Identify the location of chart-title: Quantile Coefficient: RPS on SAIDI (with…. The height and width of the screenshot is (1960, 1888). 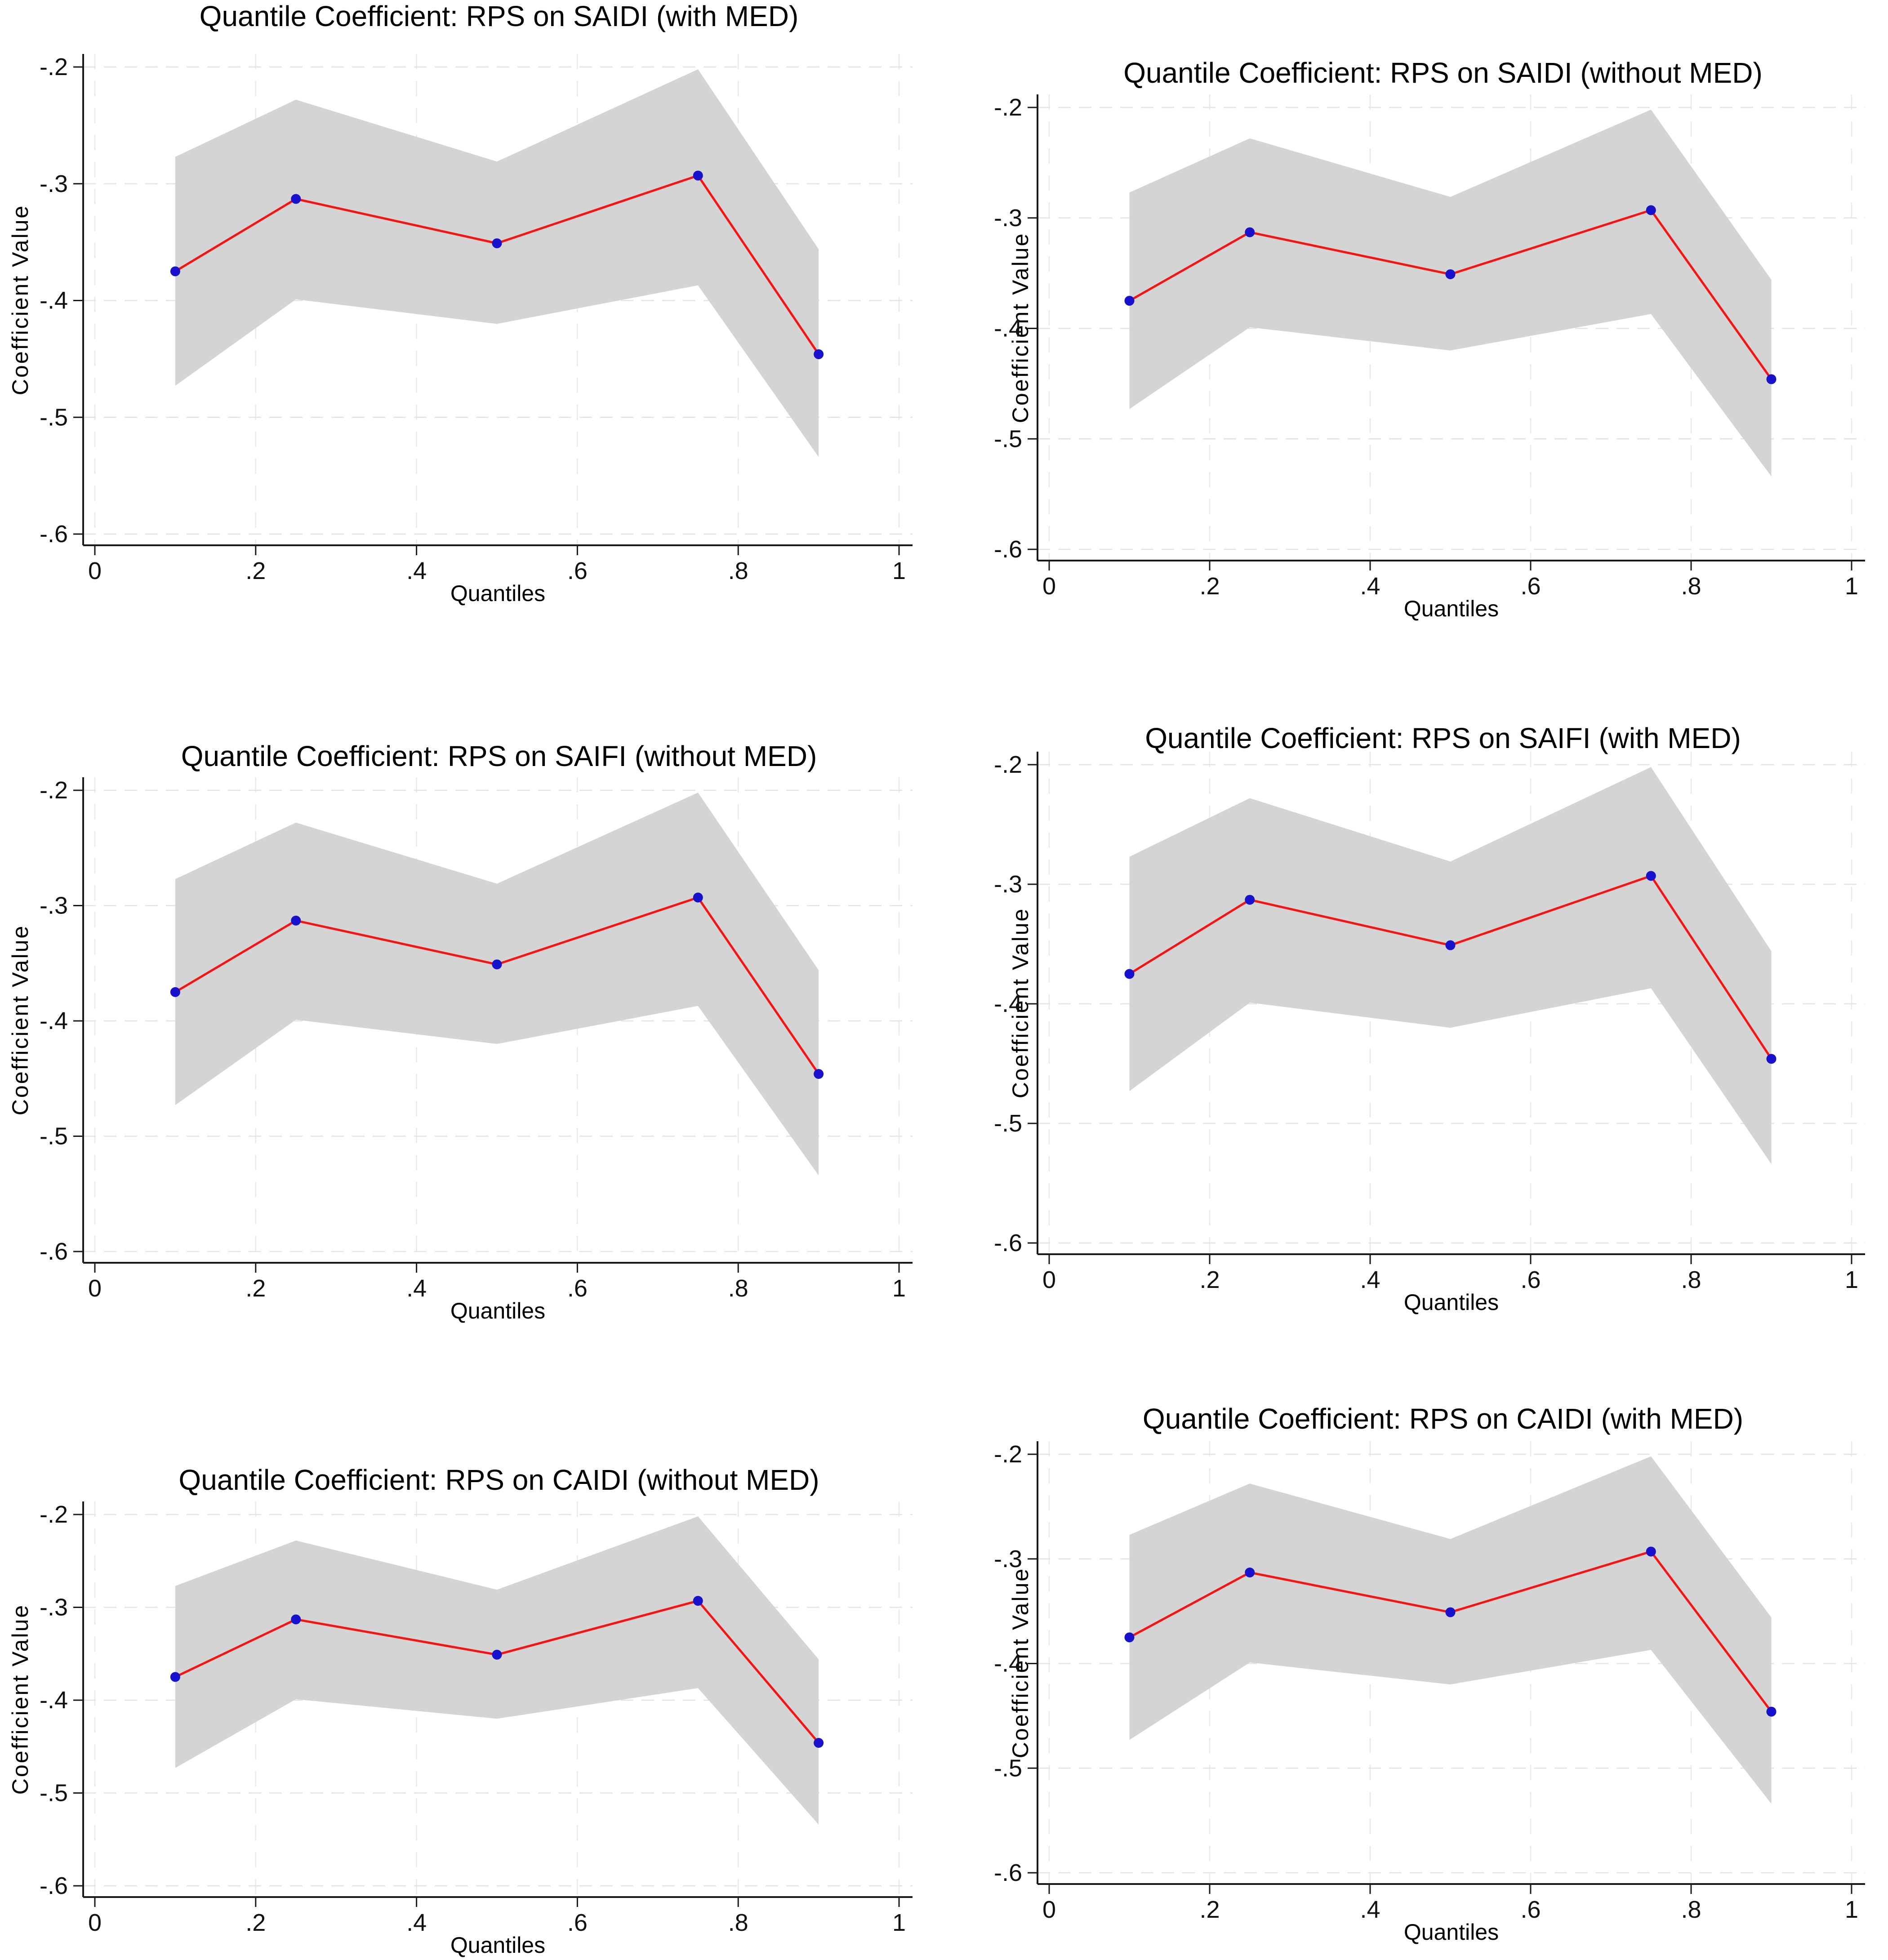
(1443, 73).